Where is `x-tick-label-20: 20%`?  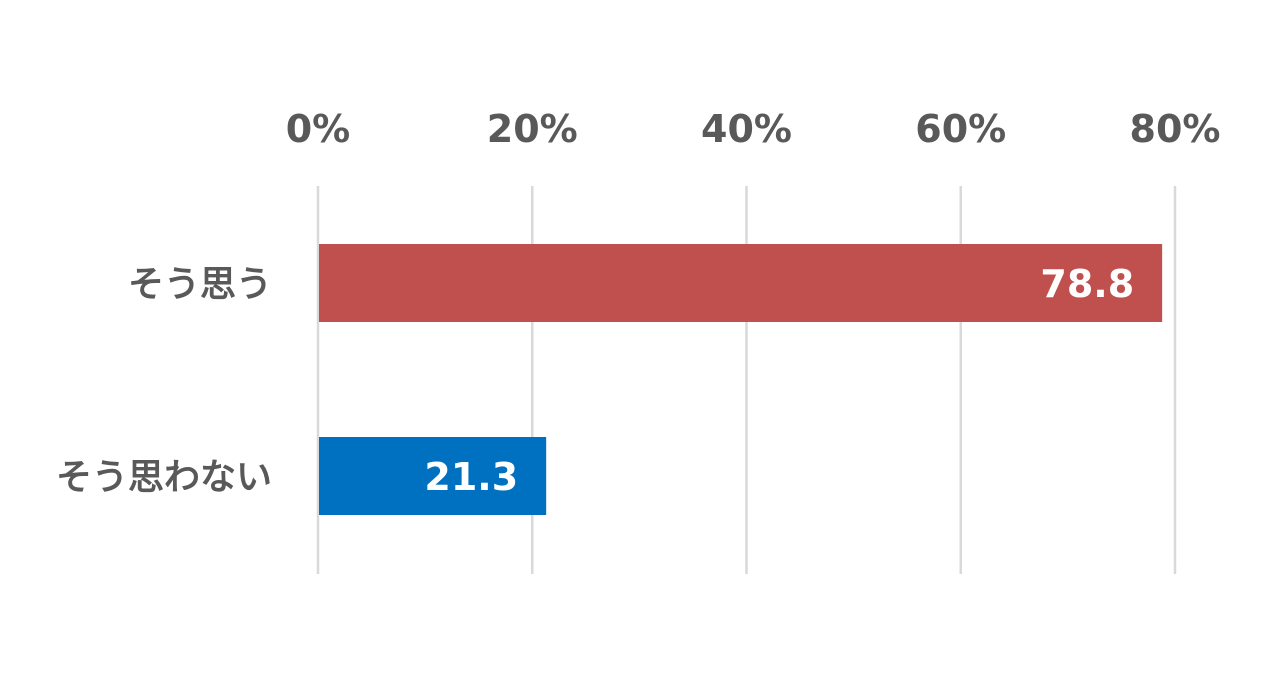 x-tick-label-20: 20% is located at coordinates (532, 129).